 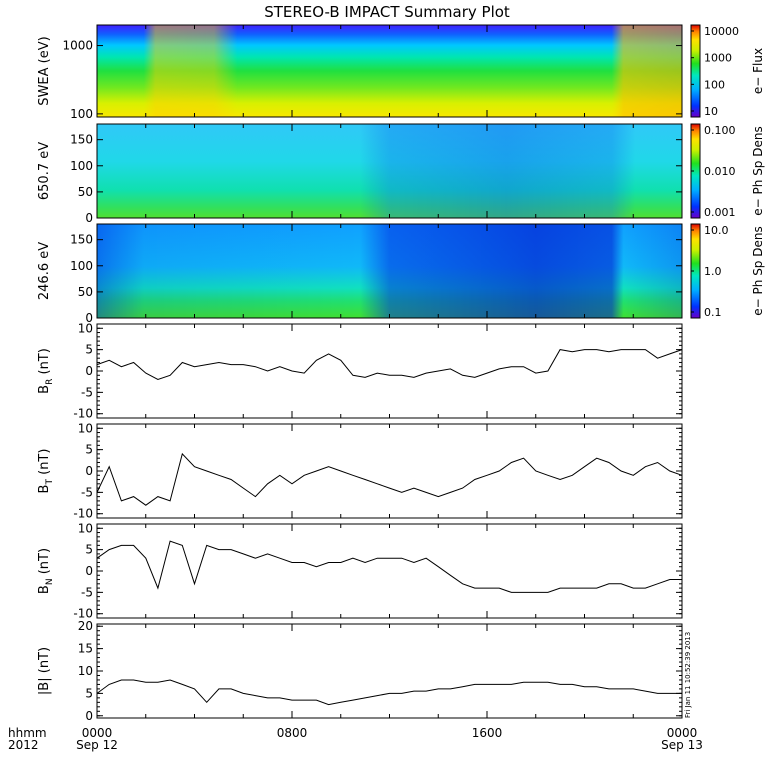 I want to click on y-axis-label: BN (nT), so click(x=46, y=571).